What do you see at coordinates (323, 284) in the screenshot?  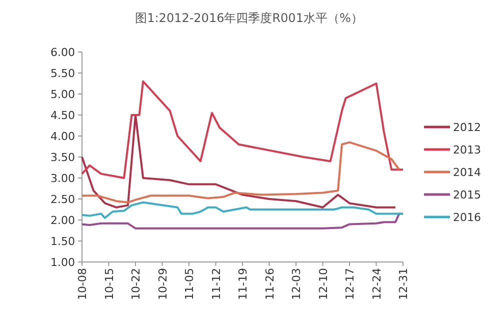 I see `x-tick-label: 12-10` at bounding box center [323, 284].